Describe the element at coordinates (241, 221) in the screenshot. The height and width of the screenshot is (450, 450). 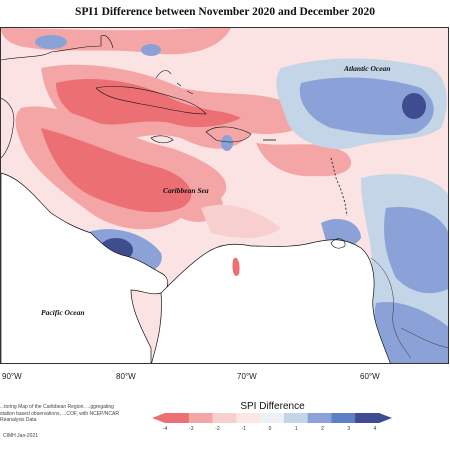
I see `dry-zone-venezuela-coast` at that location.